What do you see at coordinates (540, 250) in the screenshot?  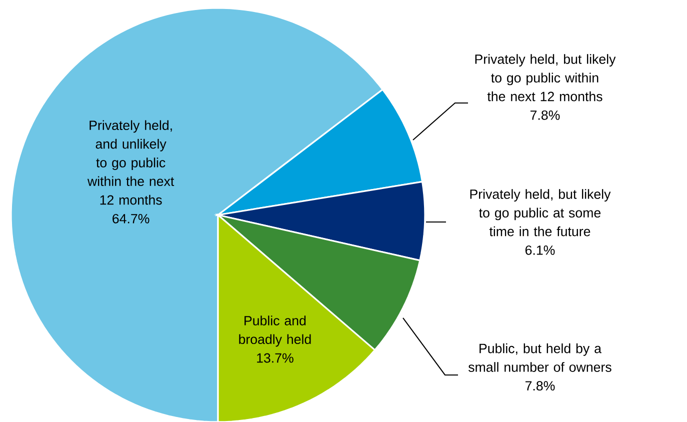 I see `data-label: 6.1%` at bounding box center [540, 250].